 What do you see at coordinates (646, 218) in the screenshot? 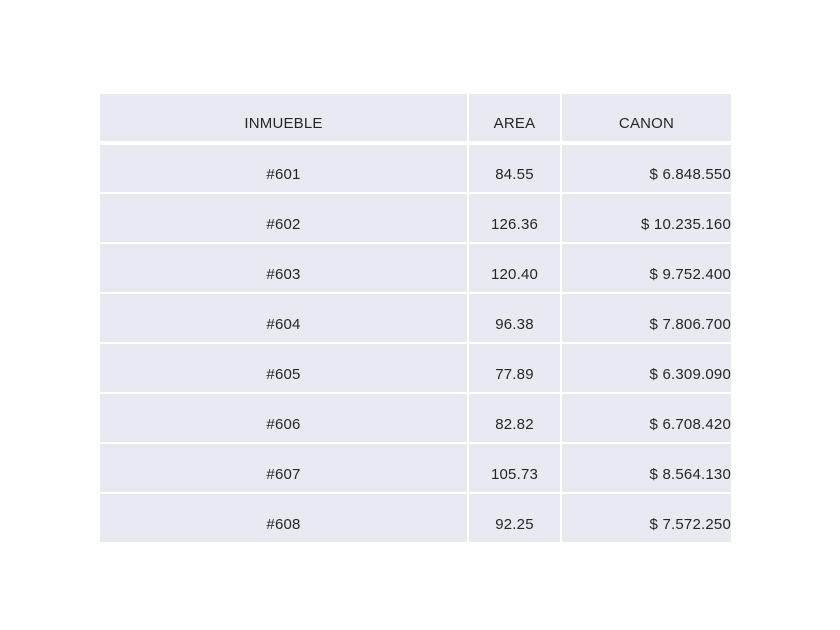
I see `cell-canon: $ 10.235.160` at bounding box center [646, 218].